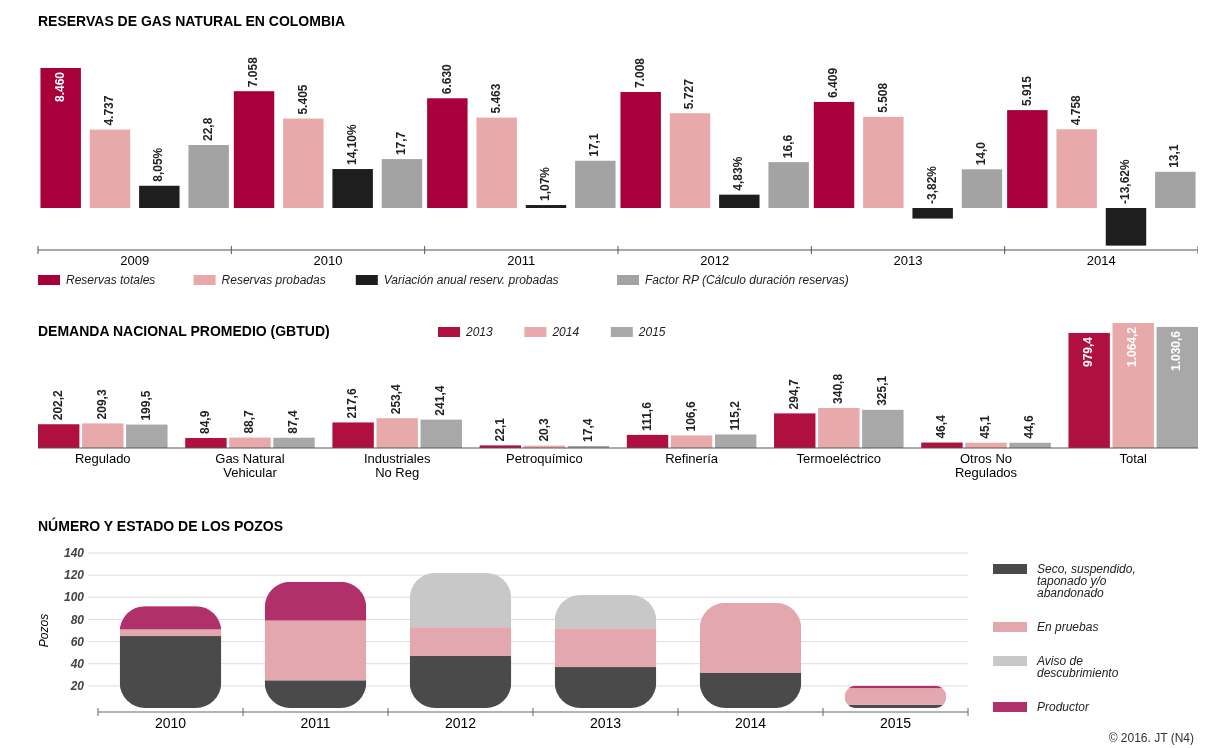 The height and width of the screenshot is (748, 1209). What do you see at coordinates (293, 422) in the screenshot?
I see `data-label: 87,4` at bounding box center [293, 422].